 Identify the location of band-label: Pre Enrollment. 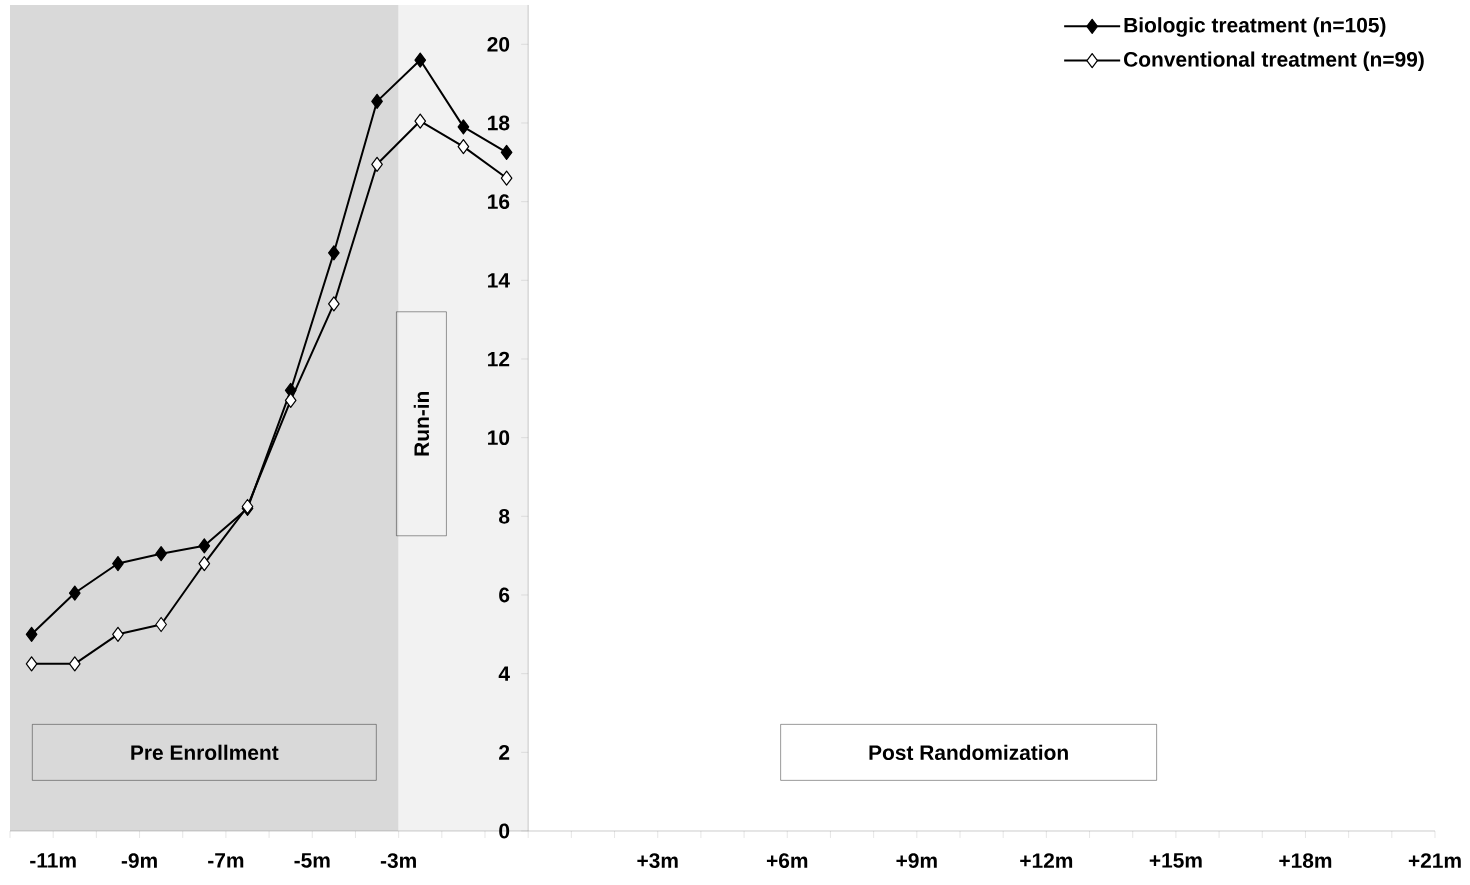
(205, 752).